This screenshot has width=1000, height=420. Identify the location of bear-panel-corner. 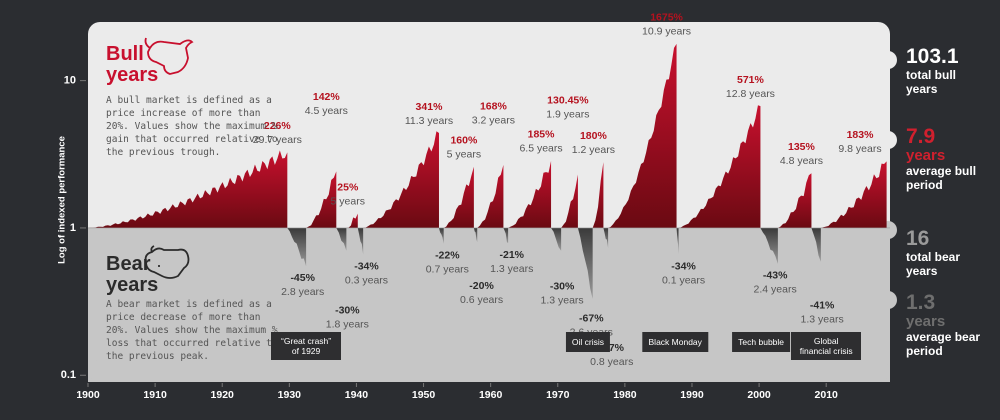
(489, 371).